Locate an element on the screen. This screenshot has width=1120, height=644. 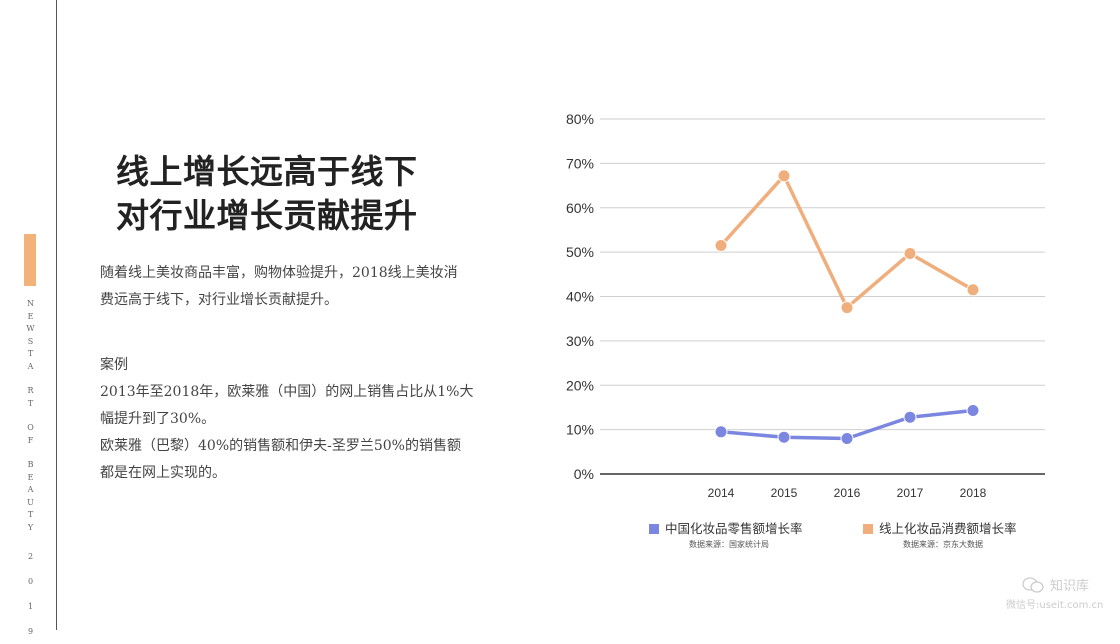
case-line-3: 欧莱雅（巴黎）40%的销售额和伊夫-圣罗兰50%的销售额 is located at coordinates (280, 446).